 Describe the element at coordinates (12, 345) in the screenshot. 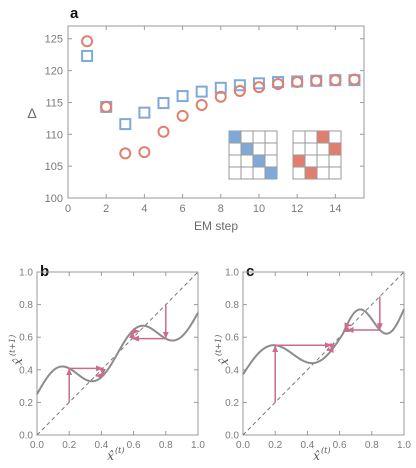

I see `panel-b-ylabel-sup: (t+1)` at that location.